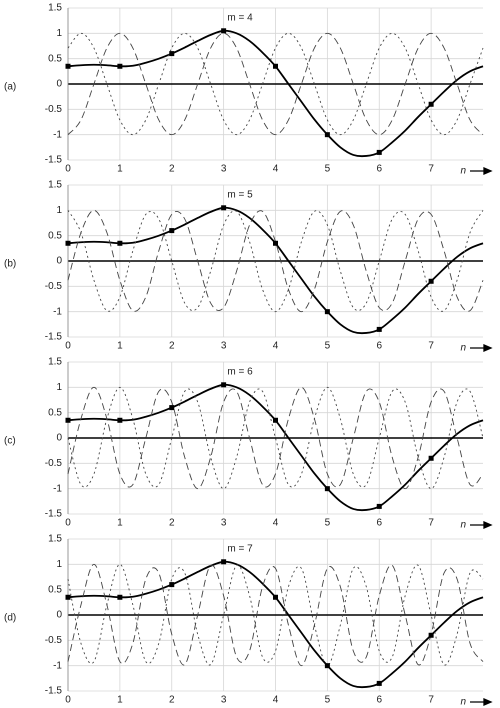  I want to click on panel-label: (d), so click(10, 618).